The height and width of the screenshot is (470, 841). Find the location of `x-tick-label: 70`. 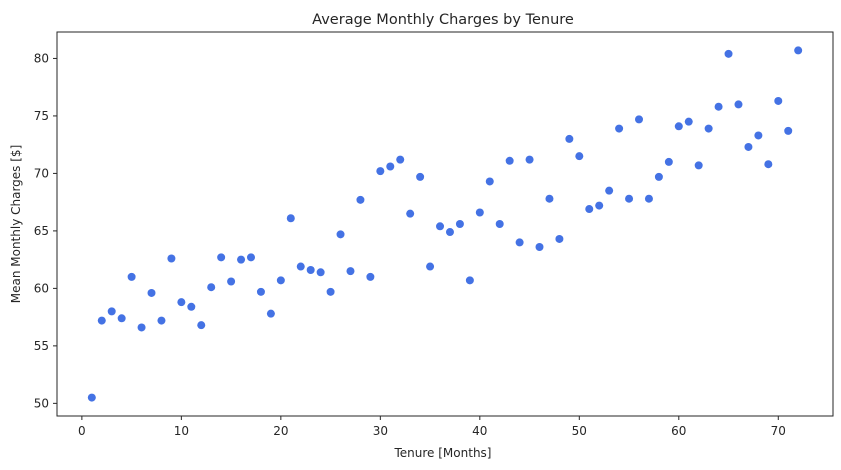

x-tick-label: 70 is located at coordinates (778, 431).